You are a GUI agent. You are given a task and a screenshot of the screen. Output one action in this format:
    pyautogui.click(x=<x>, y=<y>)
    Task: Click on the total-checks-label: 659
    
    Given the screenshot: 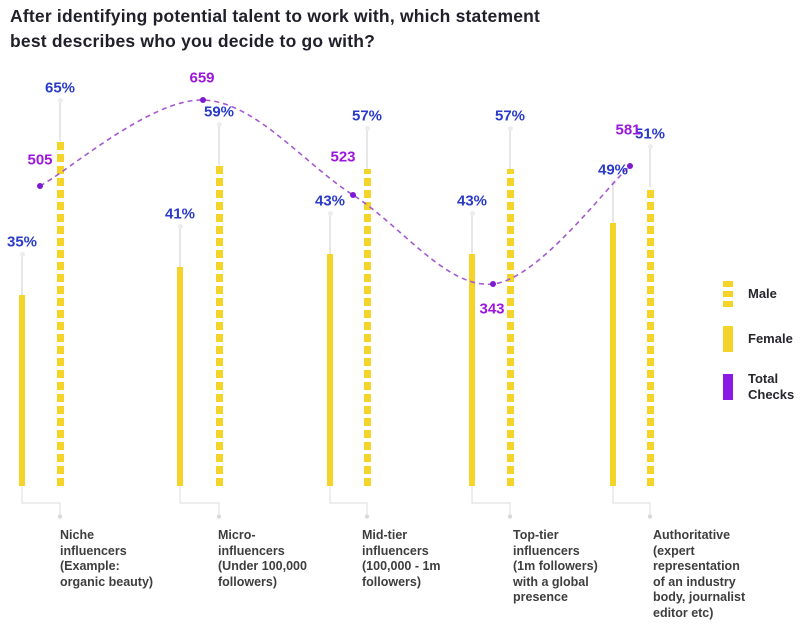 What is the action you would take?
    pyautogui.click(x=202, y=78)
    